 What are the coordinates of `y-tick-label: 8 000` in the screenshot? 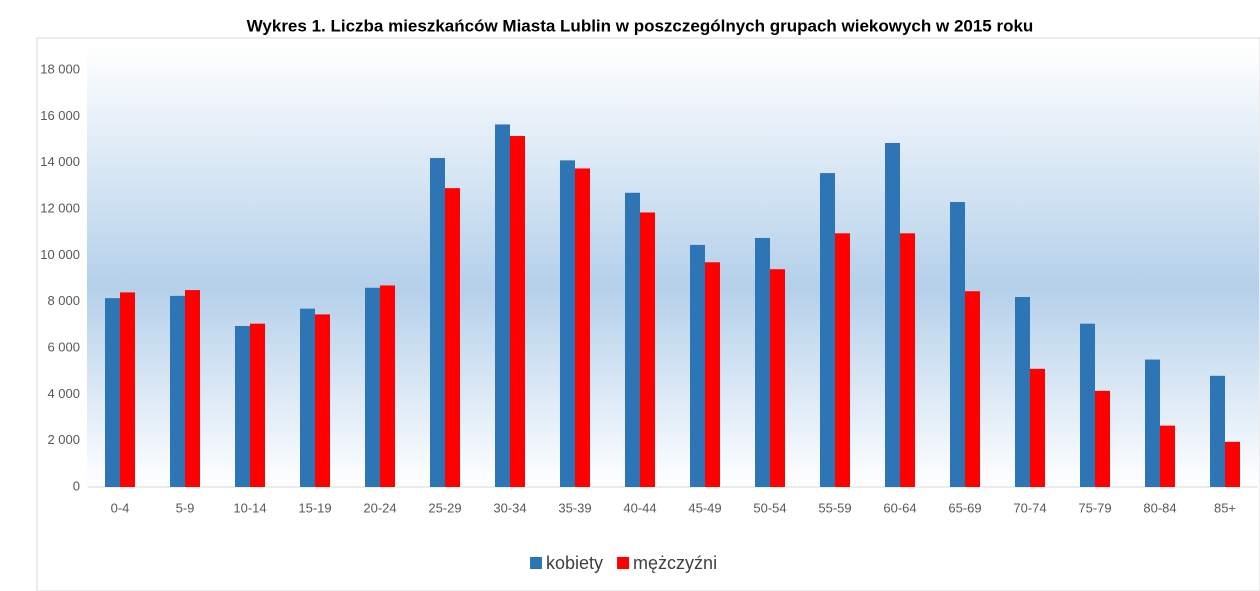 It's located at (63, 300).